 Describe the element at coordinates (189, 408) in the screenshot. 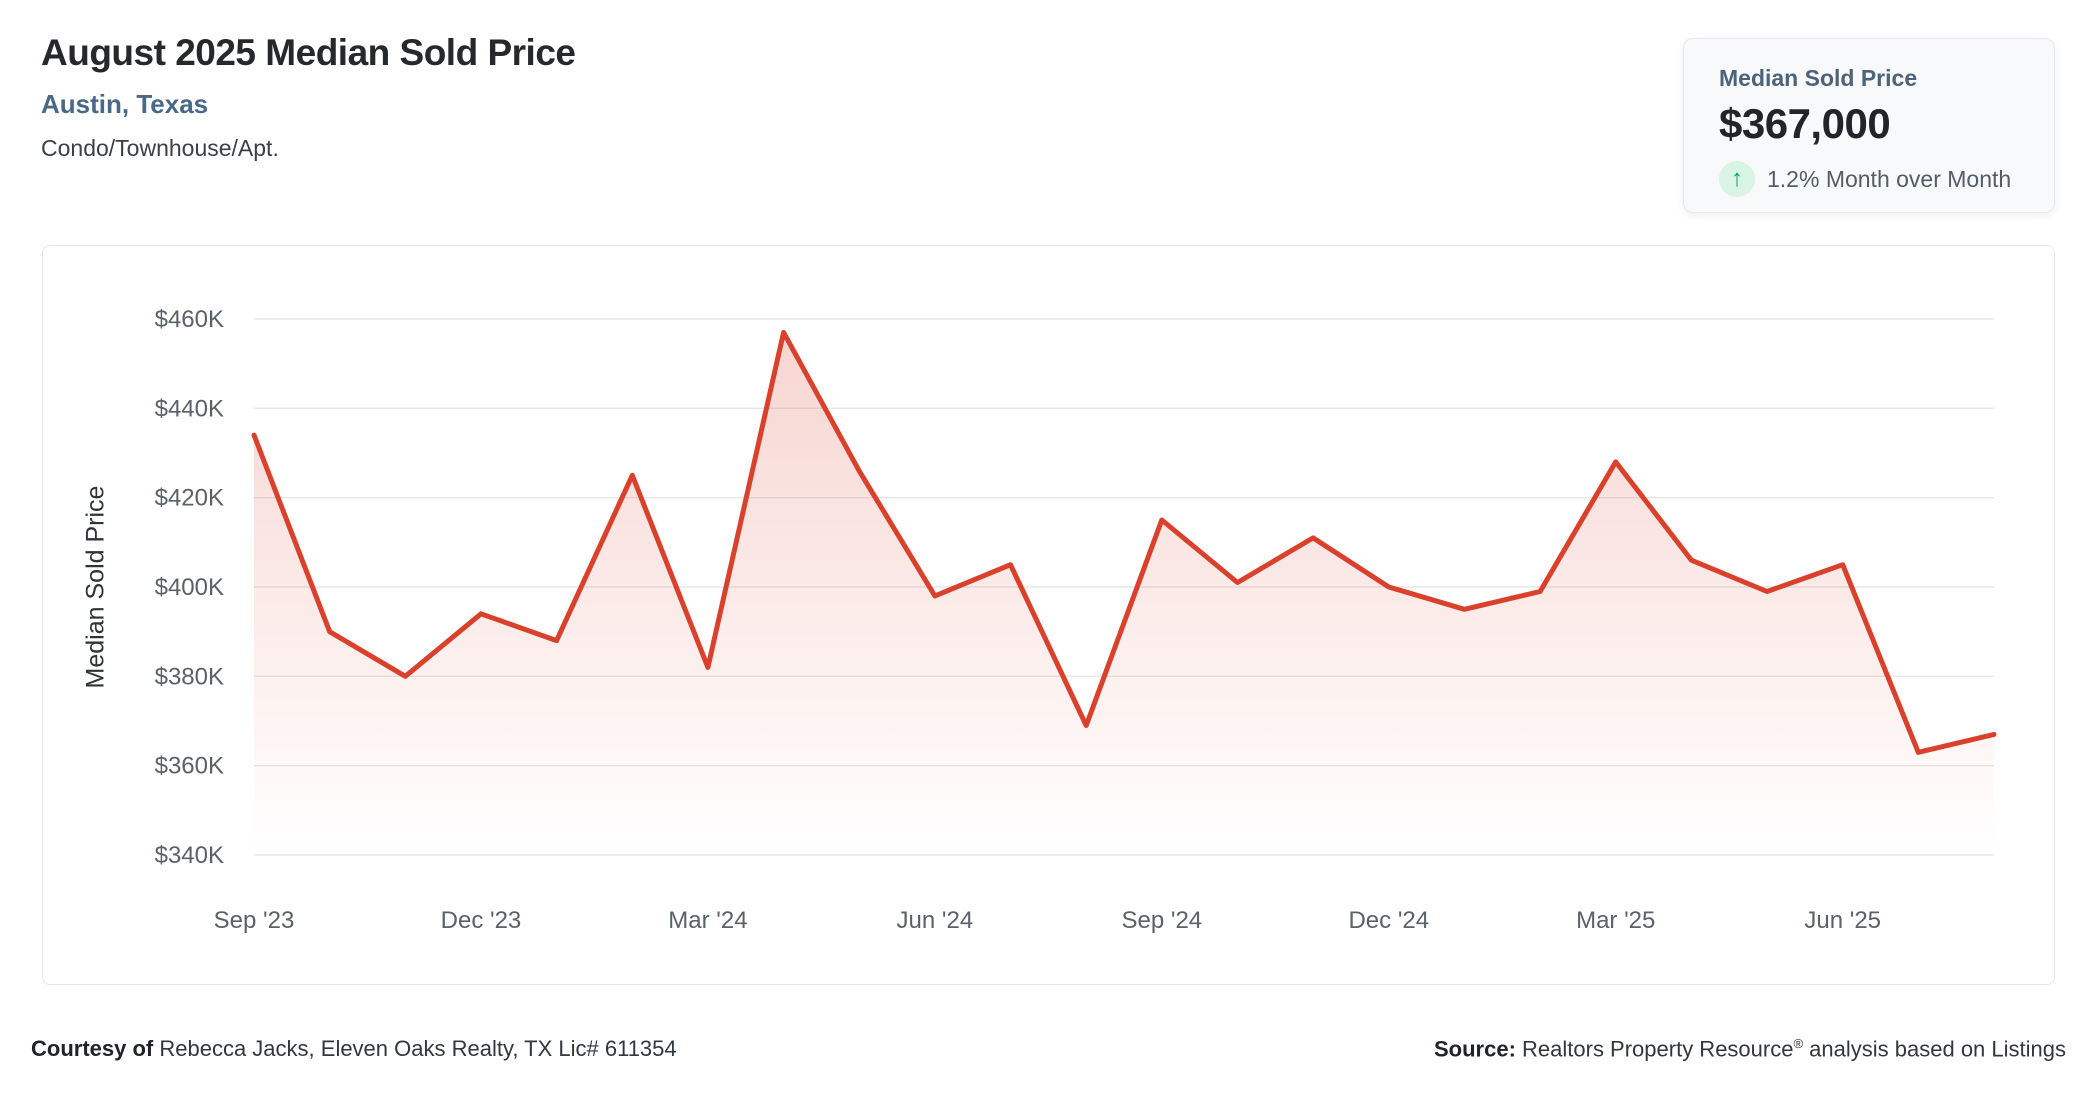

I see `y-tick-label: $440K` at that location.